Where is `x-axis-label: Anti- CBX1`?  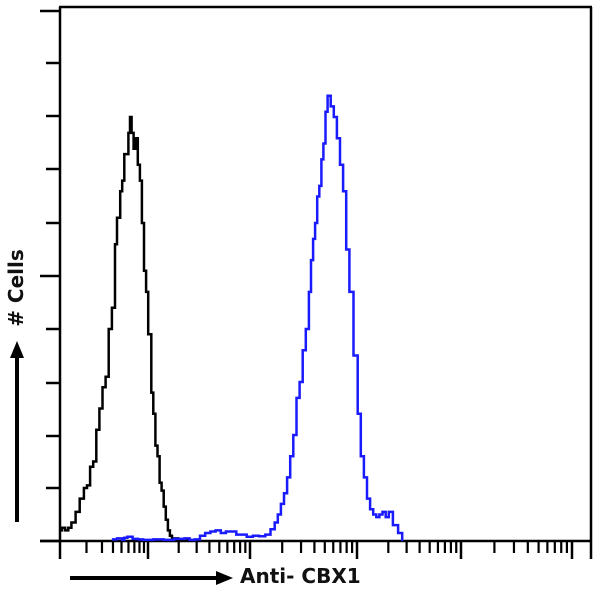
x-axis-label: Anti- CBX1 is located at coordinates (300, 576).